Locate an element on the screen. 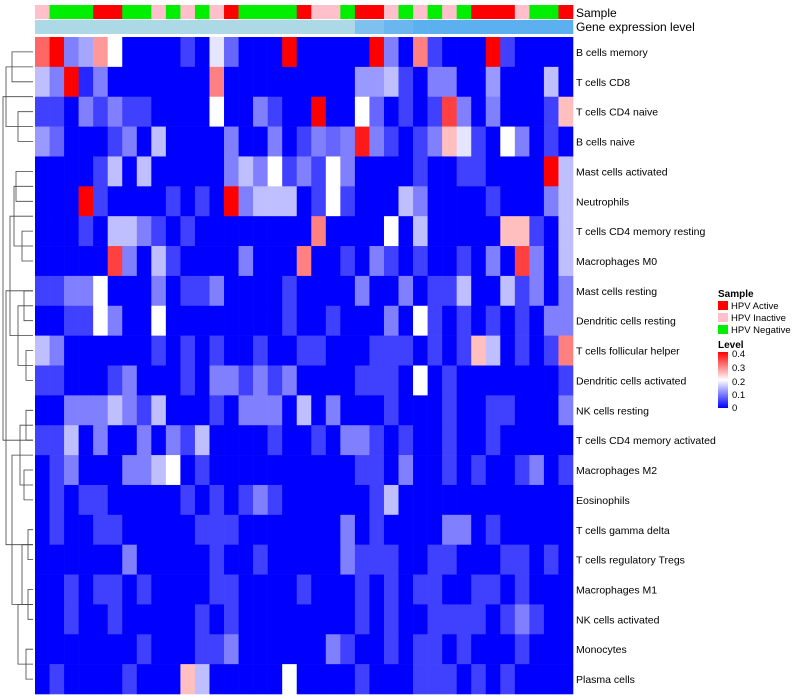 The width and height of the screenshot is (800, 700). row-label-10: T cells follicular helper is located at coordinates (628, 352).